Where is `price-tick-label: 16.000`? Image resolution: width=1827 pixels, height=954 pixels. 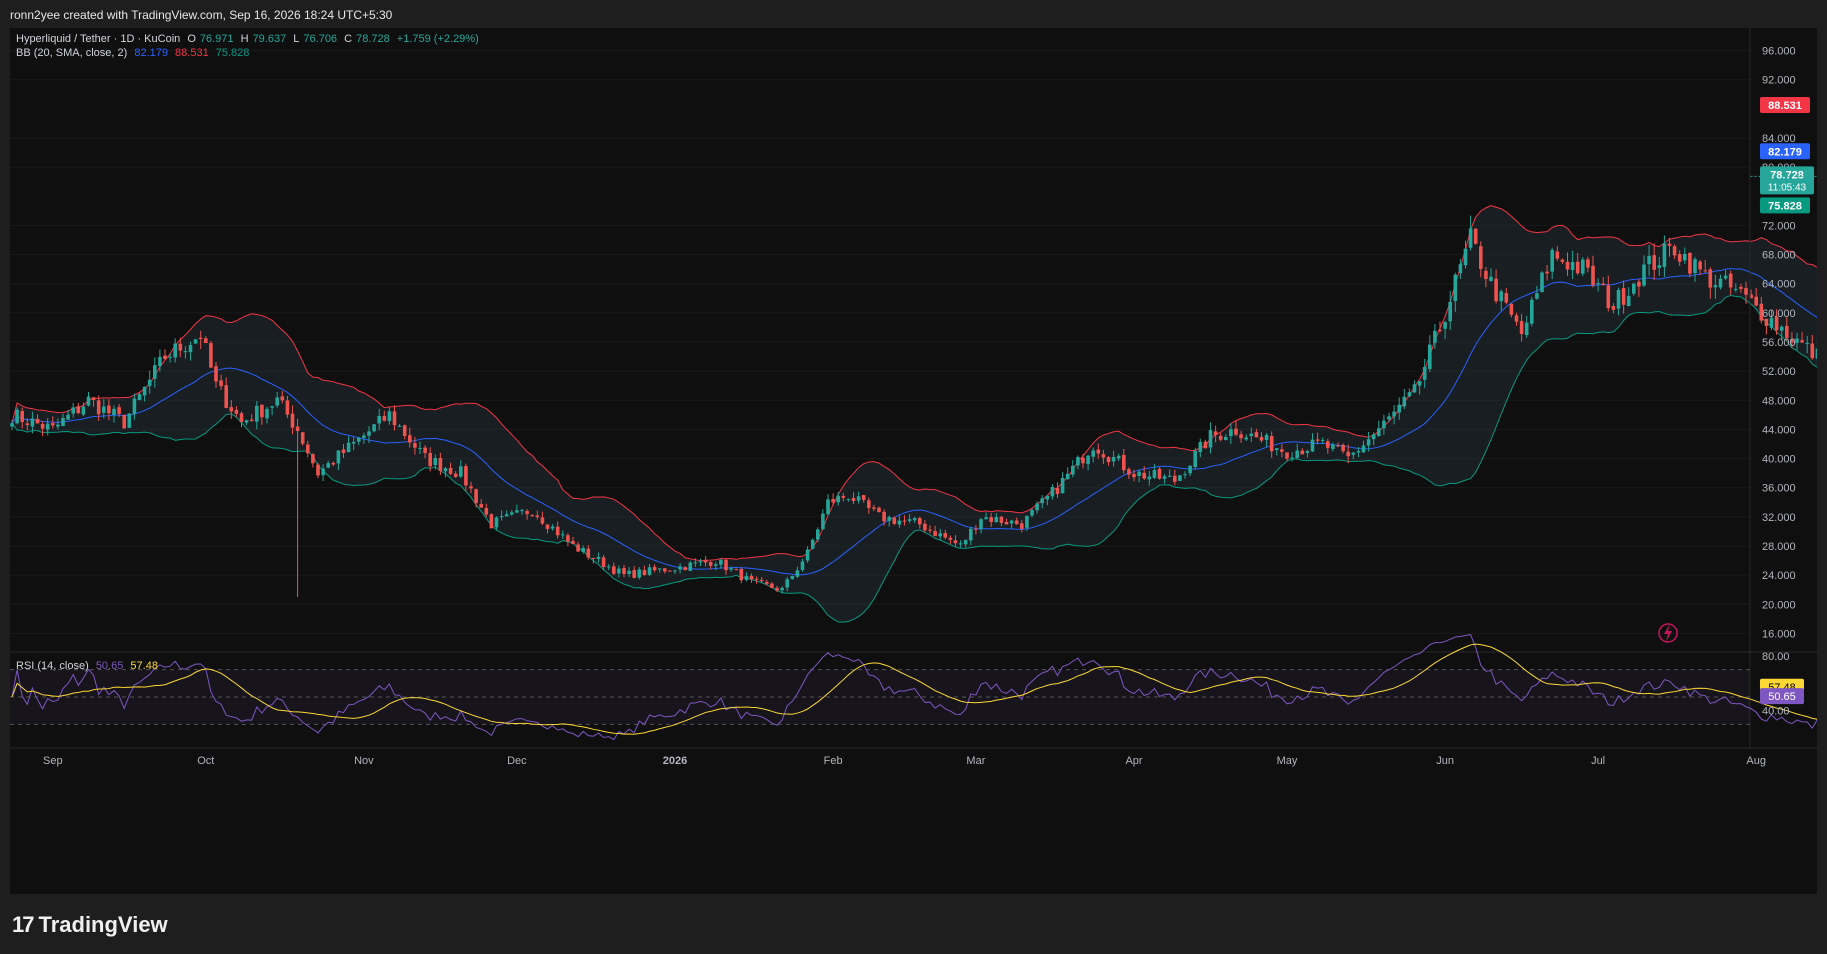
price-tick-label: 16.000 is located at coordinates (1779, 634).